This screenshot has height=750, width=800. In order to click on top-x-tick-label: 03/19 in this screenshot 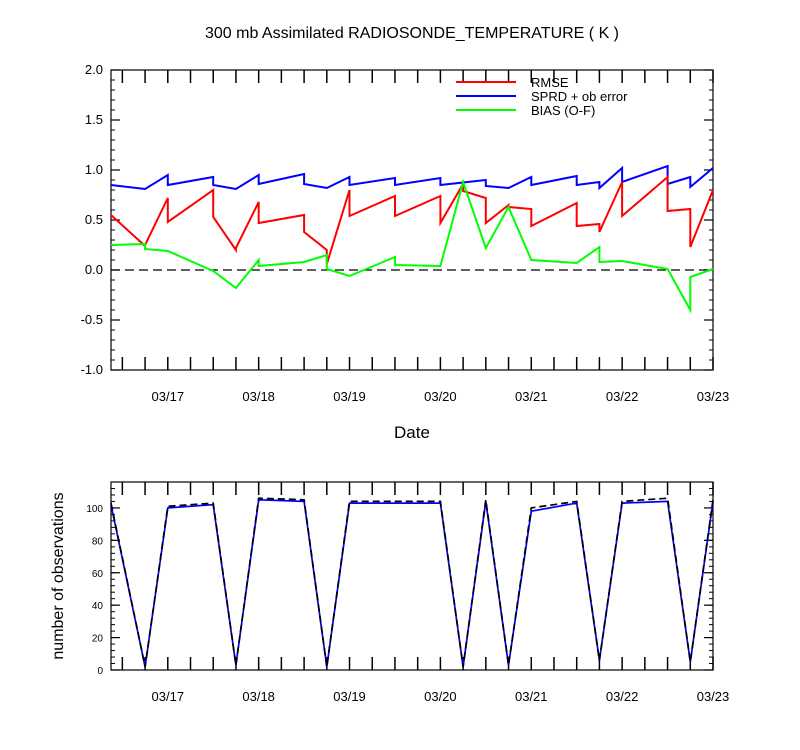, I will do `click(349, 396)`.